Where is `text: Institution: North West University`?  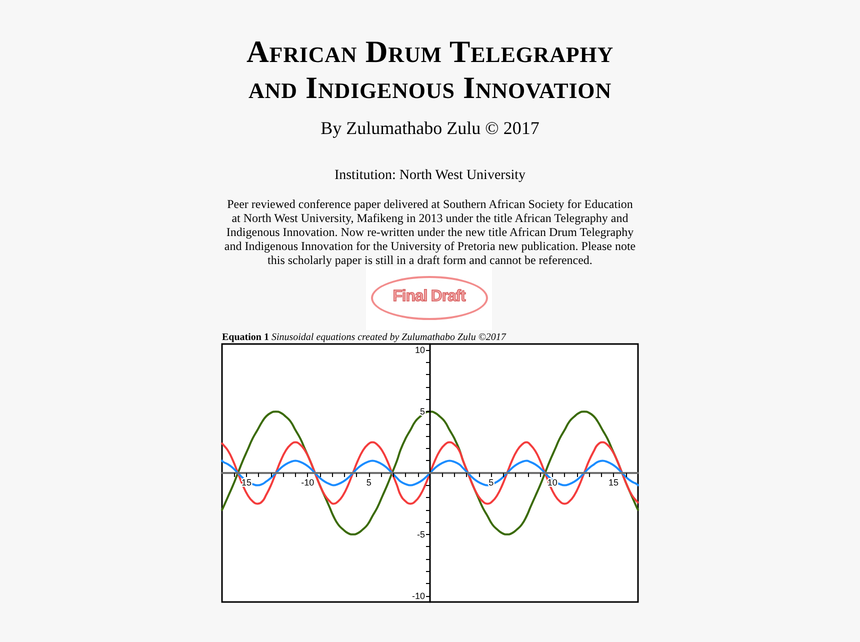 text: Institution: North West University is located at coordinates (430, 175).